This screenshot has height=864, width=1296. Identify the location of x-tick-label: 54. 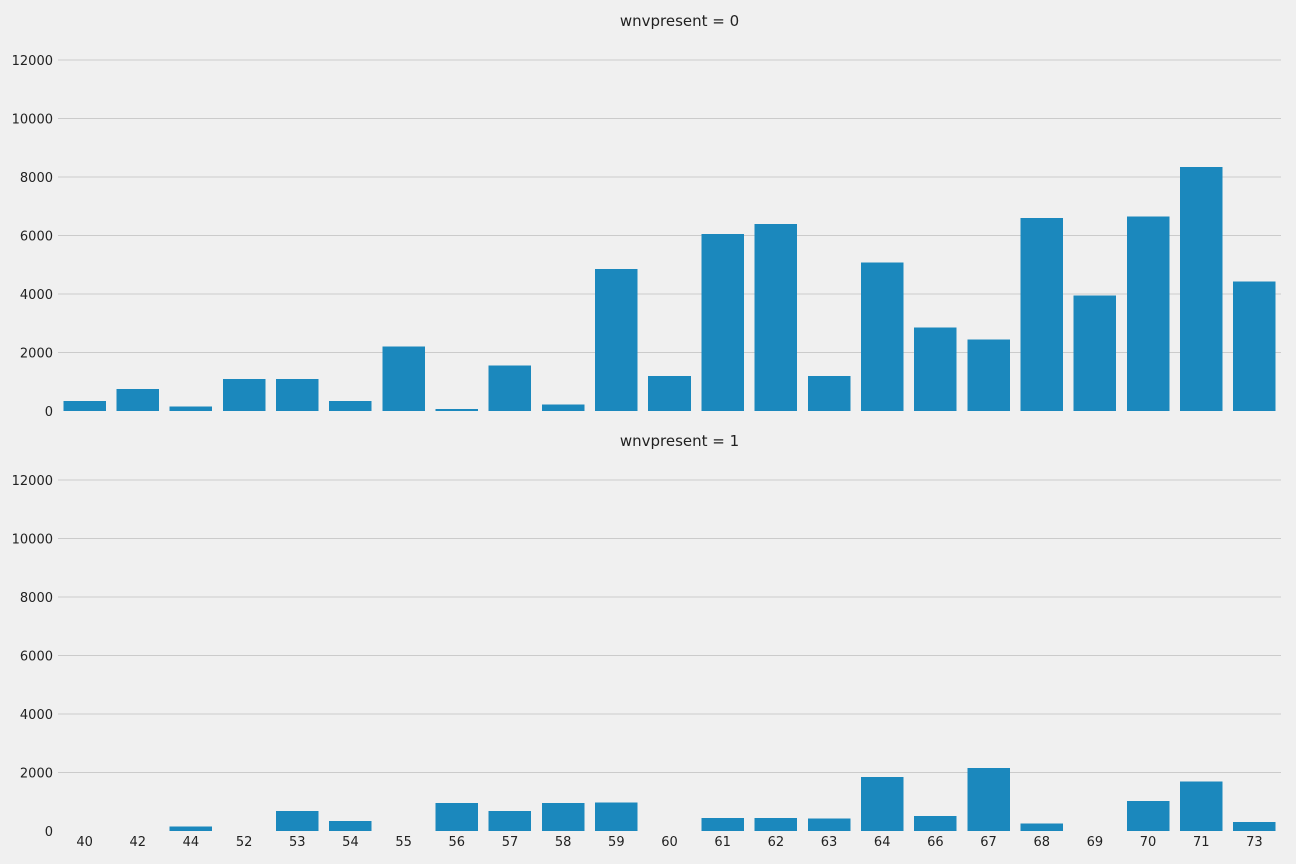
(350, 842).